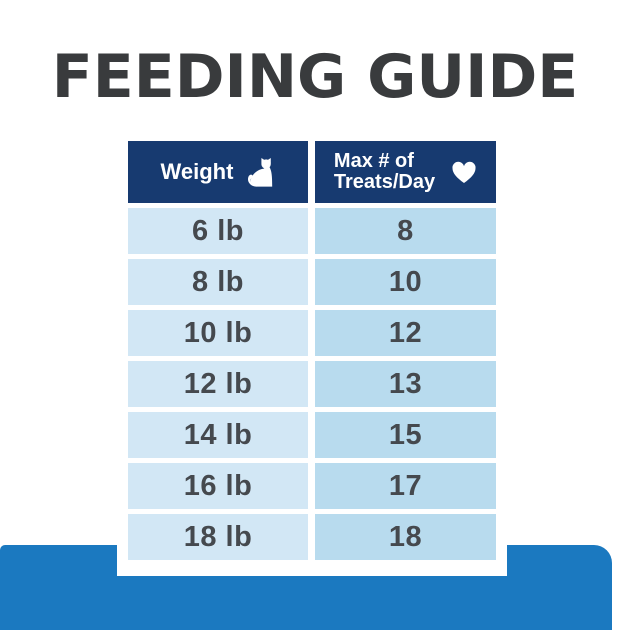  What do you see at coordinates (312, 537) in the screenshot?
I see `table-row: 18 lb 18` at bounding box center [312, 537].